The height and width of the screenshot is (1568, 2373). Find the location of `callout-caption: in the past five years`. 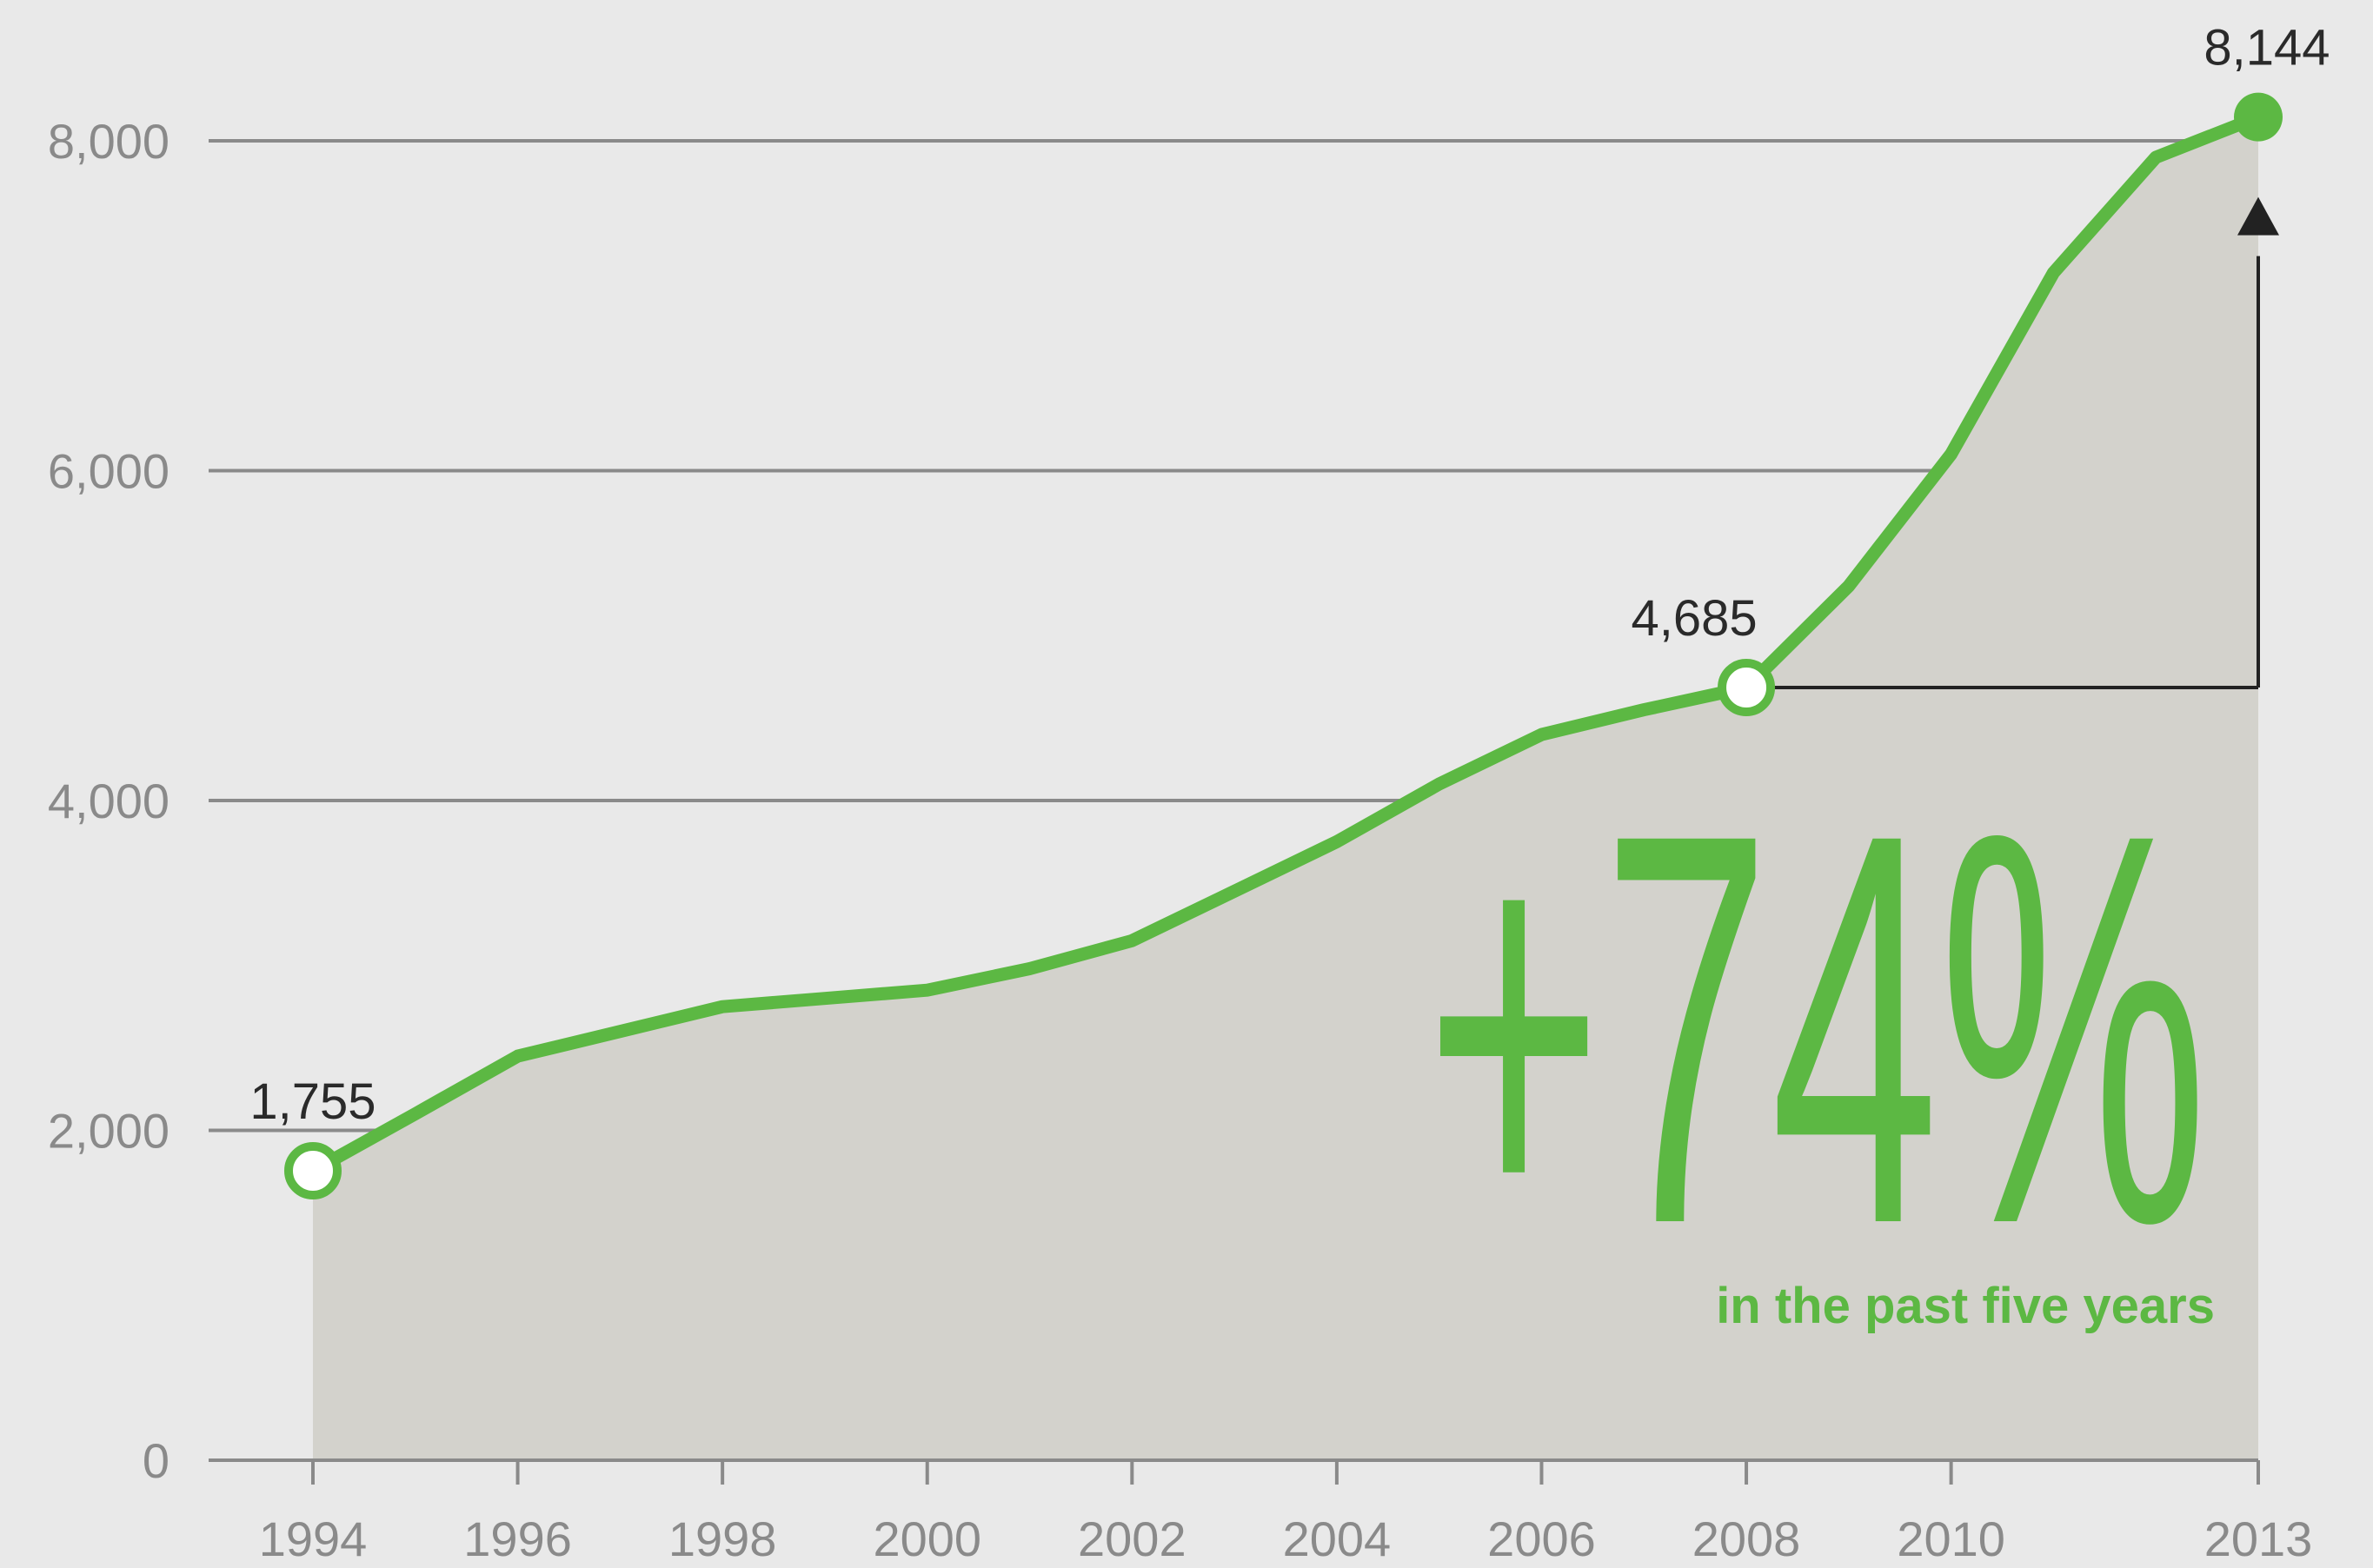

callout-caption: in the past five years is located at coordinates (1965, 1306).